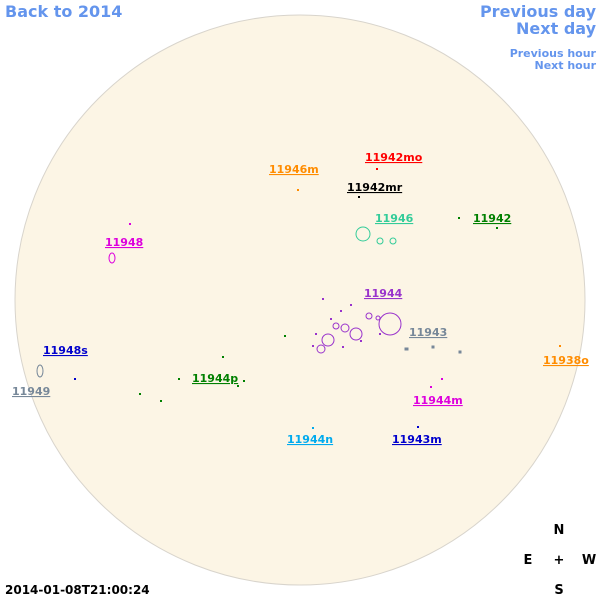  What do you see at coordinates (538, 11) in the screenshot?
I see `nav-previous-day: Previous day` at bounding box center [538, 11].